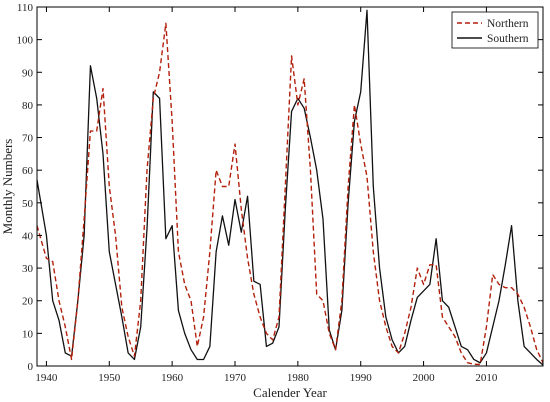 The height and width of the screenshot is (402, 550). Describe the element at coordinates (7, 187) in the screenshot. I see `y-axis-title: Monthly Numbers` at that location.